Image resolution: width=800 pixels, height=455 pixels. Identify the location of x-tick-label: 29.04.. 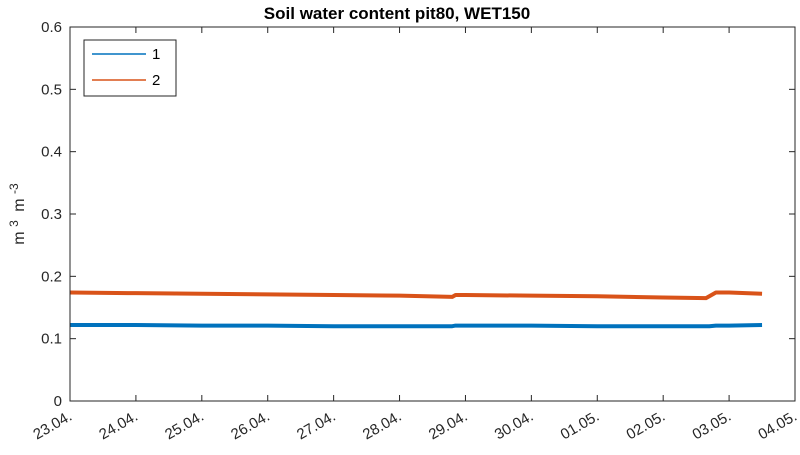
(448, 426).